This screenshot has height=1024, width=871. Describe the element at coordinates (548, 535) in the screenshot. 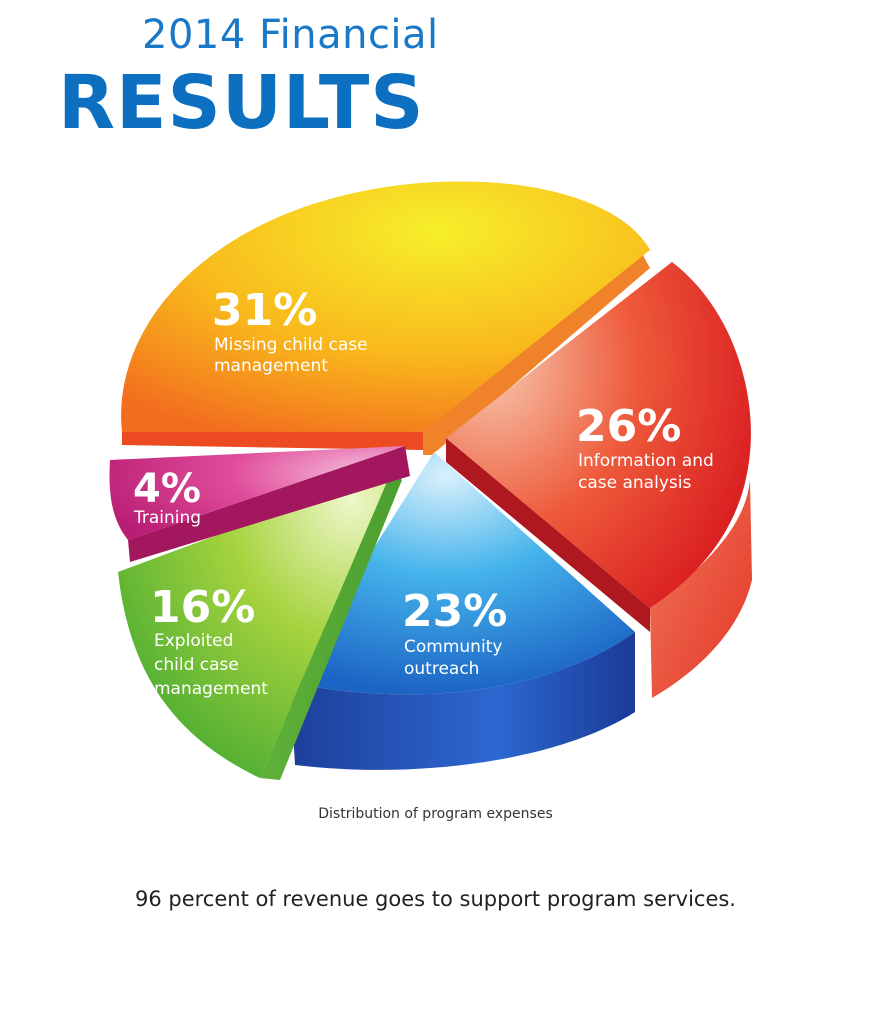

I see `slice-information-wall` at that location.